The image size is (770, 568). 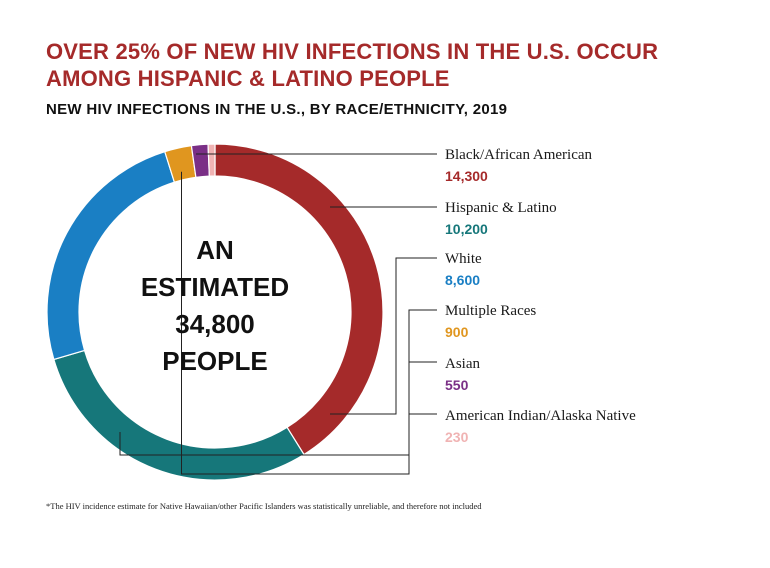 What do you see at coordinates (462, 364) in the screenshot?
I see `legend-label: Asian` at bounding box center [462, 364].